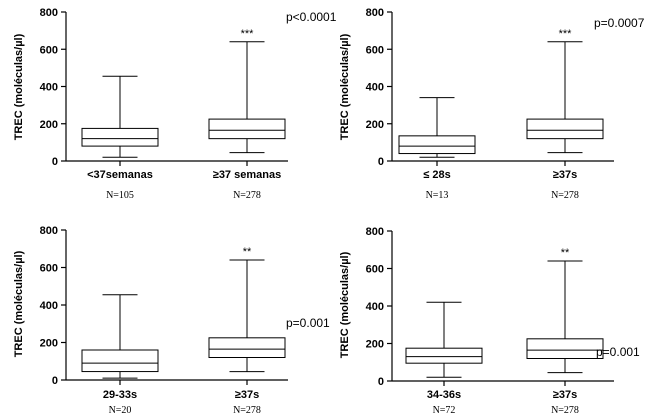 Image resolution: width=653 pixels, height=420 pixels. Describe the element at coordinates (120, 195) in the screenshot. I see `n-label: N=105` at that location.